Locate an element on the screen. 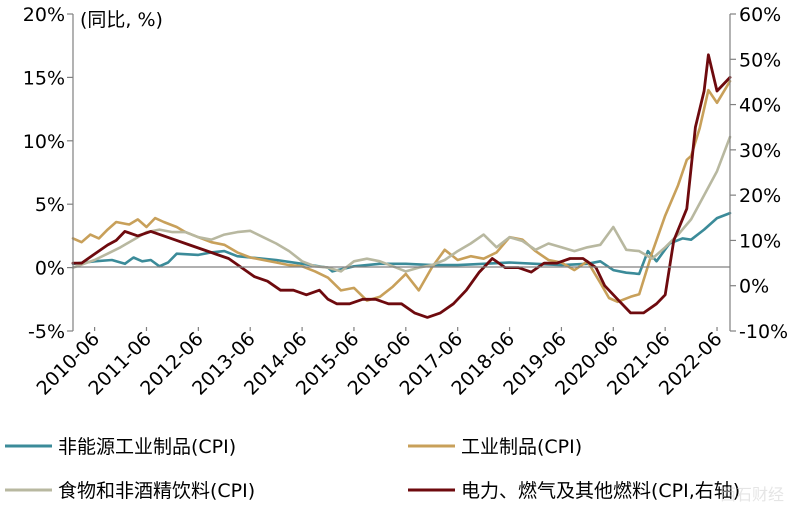  legend-item-electricity-gas: 电力、燃气及其他燃料(CPI,右轴) is located at coordinates (574, 491).